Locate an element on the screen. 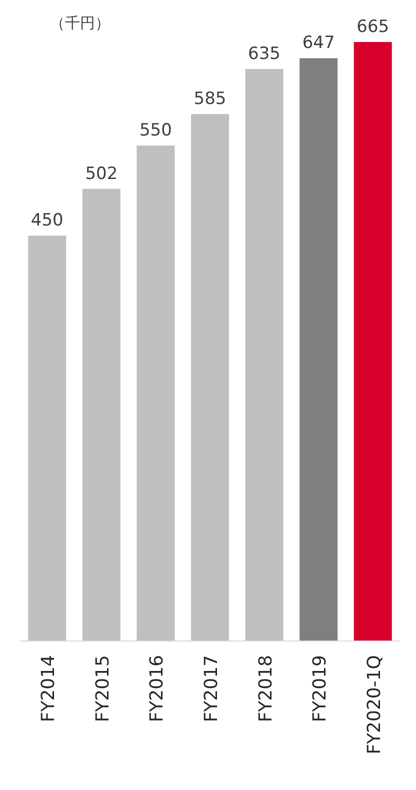 The image size is (416, 790). x-tick-label: FY2016 is located at coordinates (157, 688).